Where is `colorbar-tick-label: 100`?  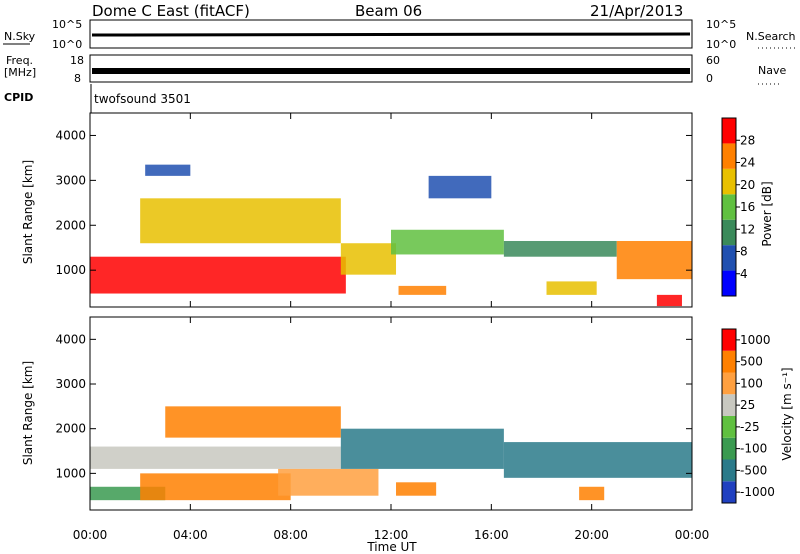 colorbar-tick-label: 100 is located at coordinates (751, 383).